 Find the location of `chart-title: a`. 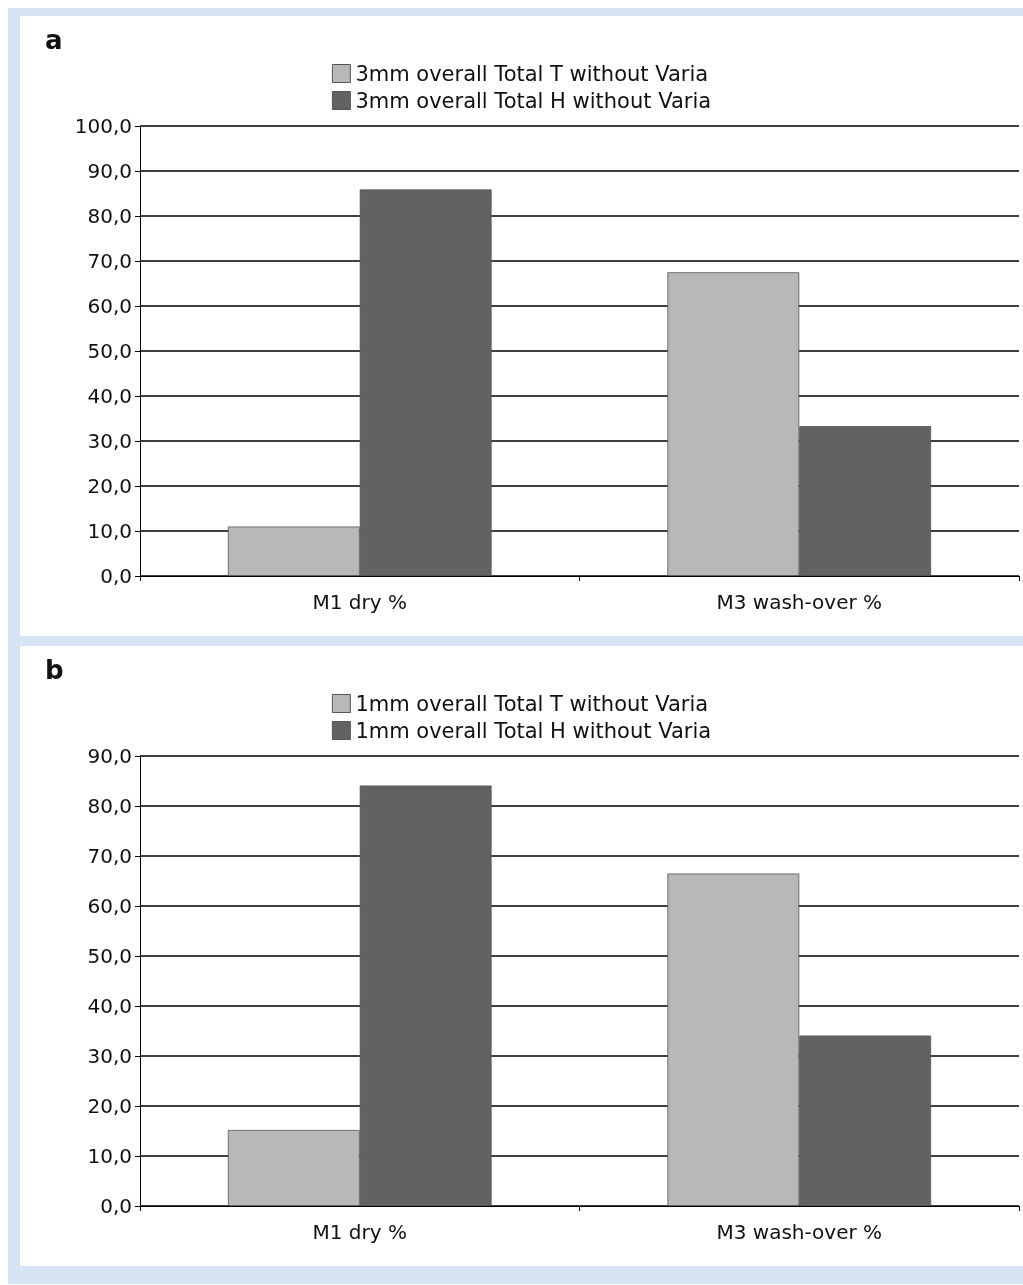

chart-title: a is located at coordinates (54, 40).